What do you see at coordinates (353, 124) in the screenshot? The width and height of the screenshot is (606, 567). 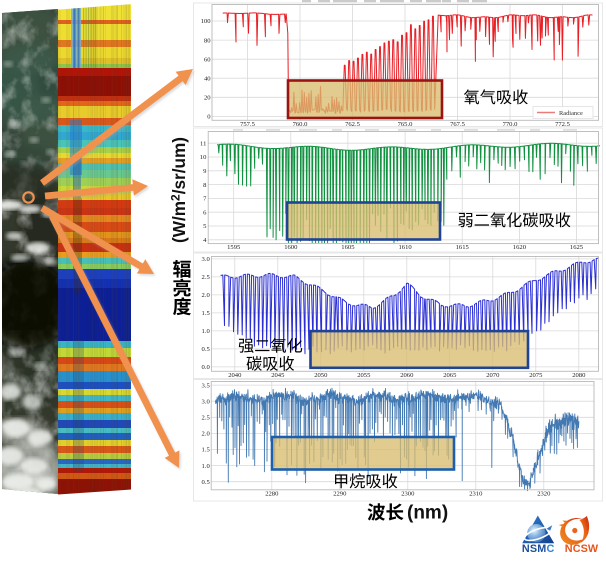 I see `svg-text: 762.5` at bounding box center [353, 124].